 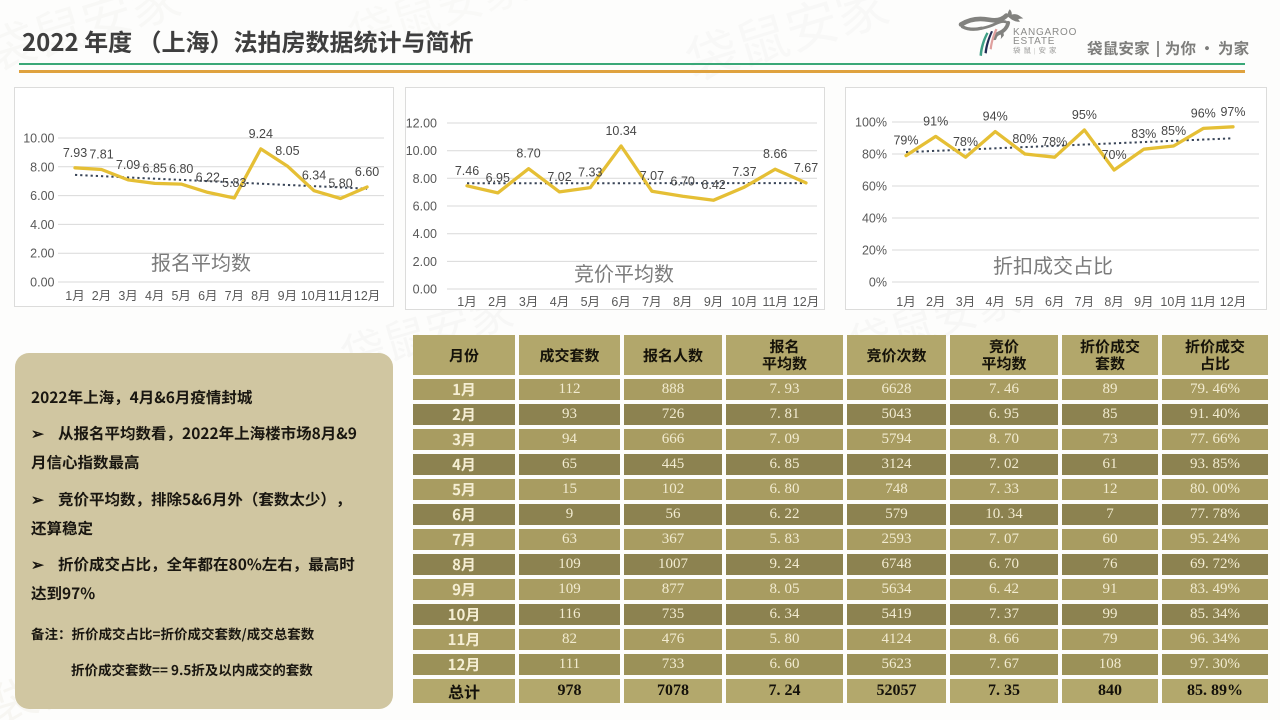 I want to click on svg-text: 5.83, so click(x=234, y=183).